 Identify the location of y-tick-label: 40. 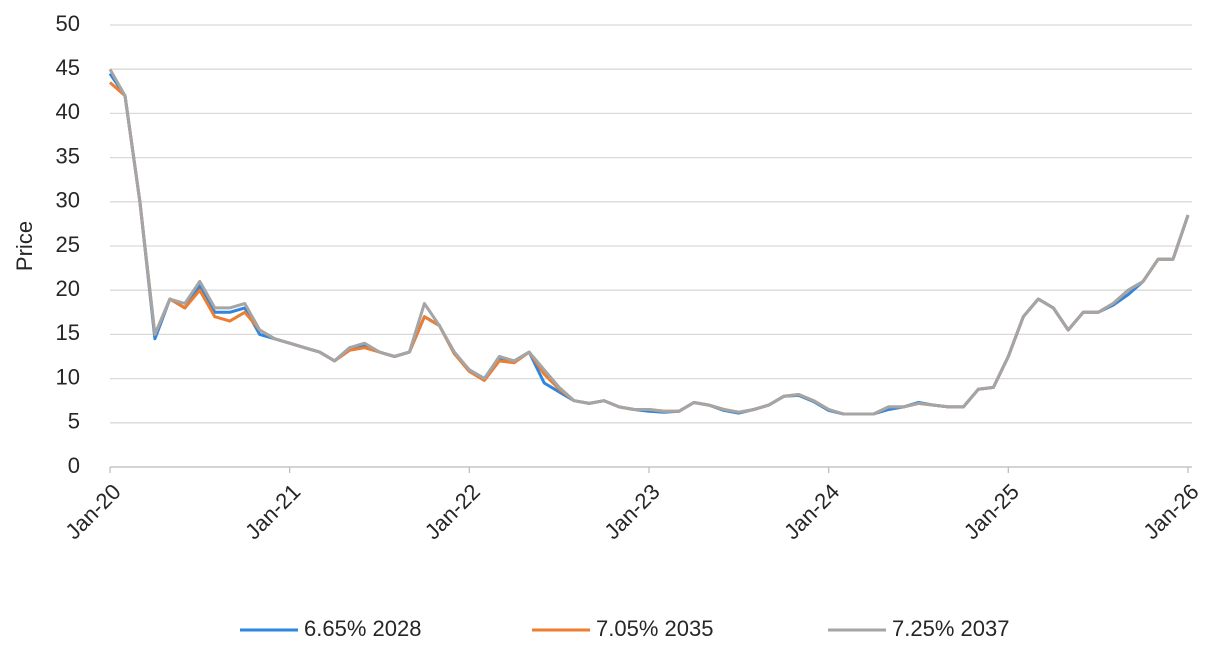
(68, 111).